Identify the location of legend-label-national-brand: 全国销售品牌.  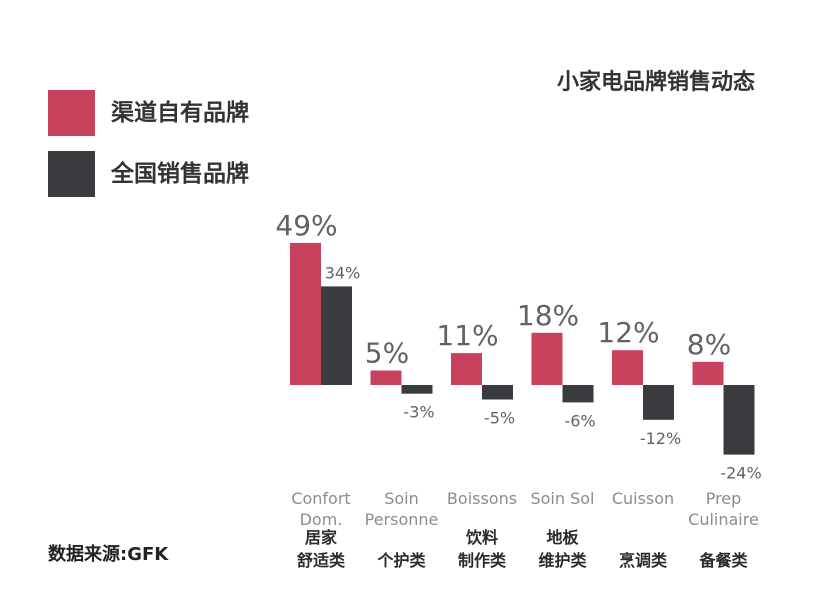
(180, 174).